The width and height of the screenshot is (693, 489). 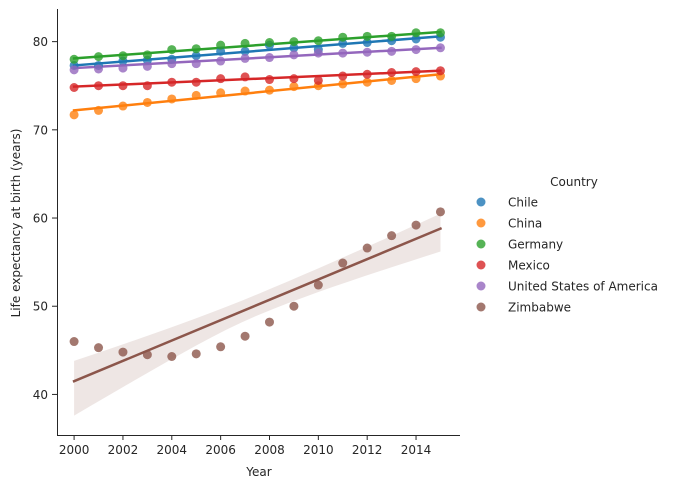 I want to click on legend-label: United States of America, so click(x=583, y=287).